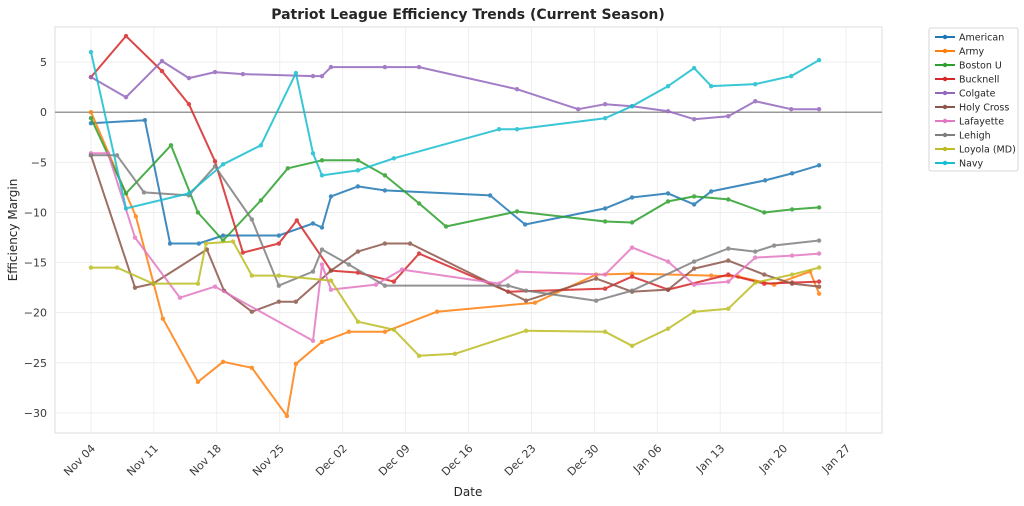 The height and width of the screenshot is (506, 1024). I want to click on x-tick-label: Dec 30, so click(583, 460).